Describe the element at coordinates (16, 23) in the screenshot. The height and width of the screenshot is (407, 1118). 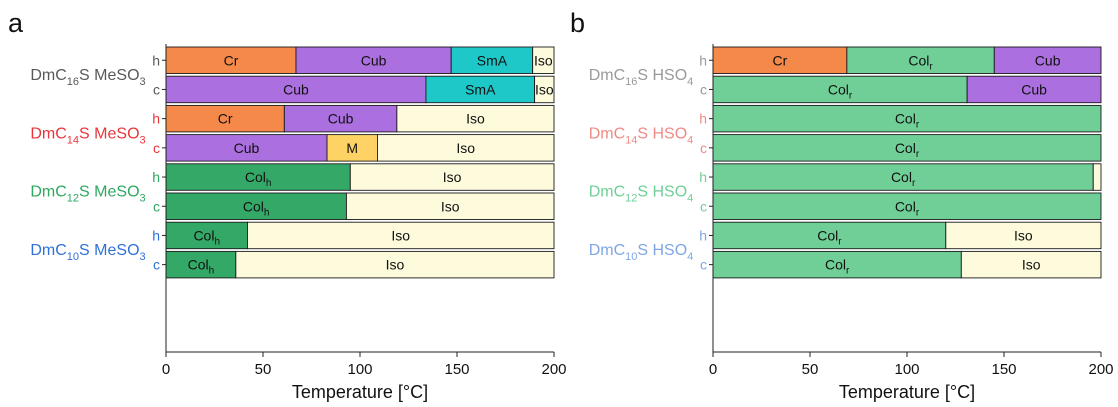
I see `panel-label: a` at that location.